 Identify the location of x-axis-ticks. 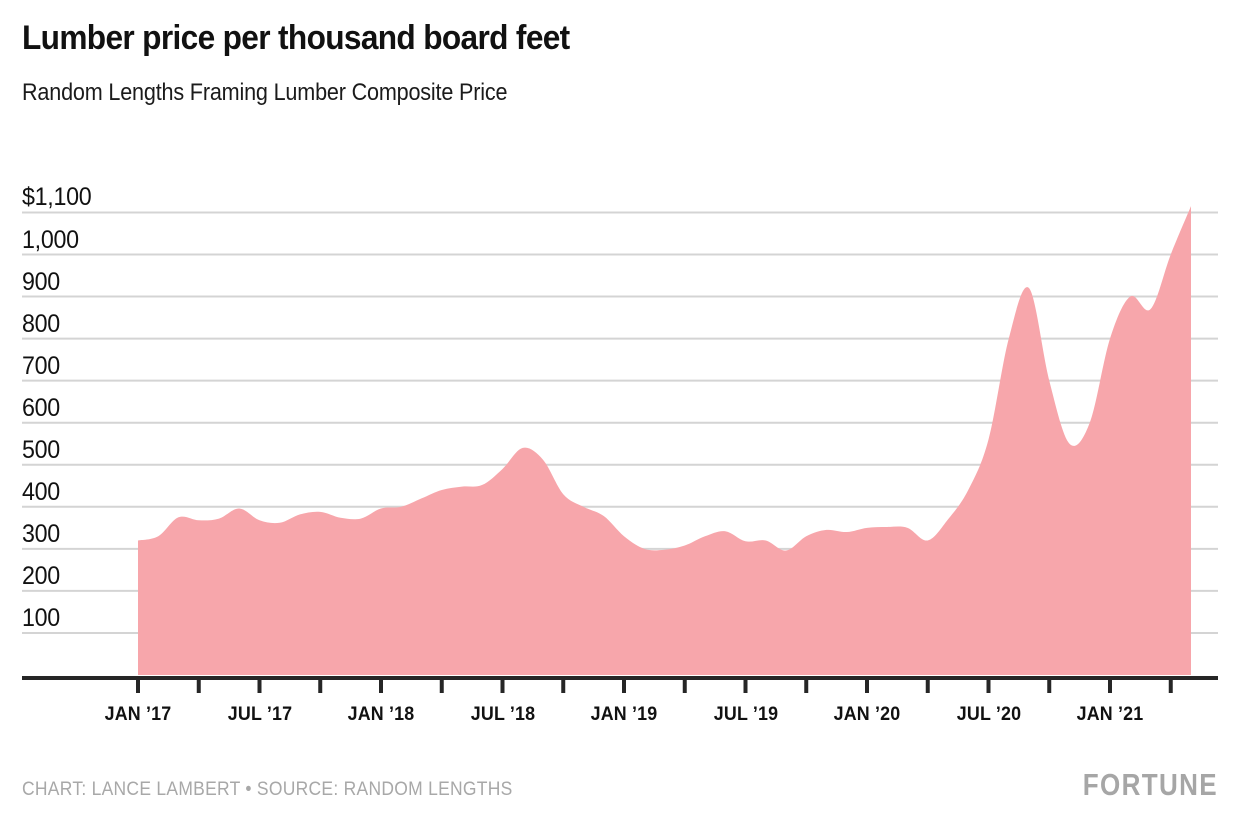
(654, 686).